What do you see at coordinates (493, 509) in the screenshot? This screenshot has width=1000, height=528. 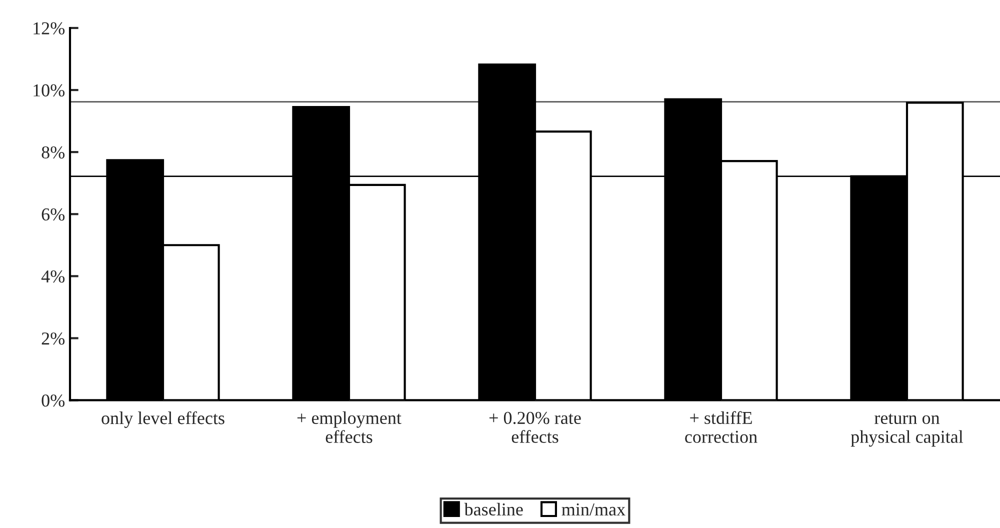 I see `legend-label: baseline` at bounding box center [493, 509].